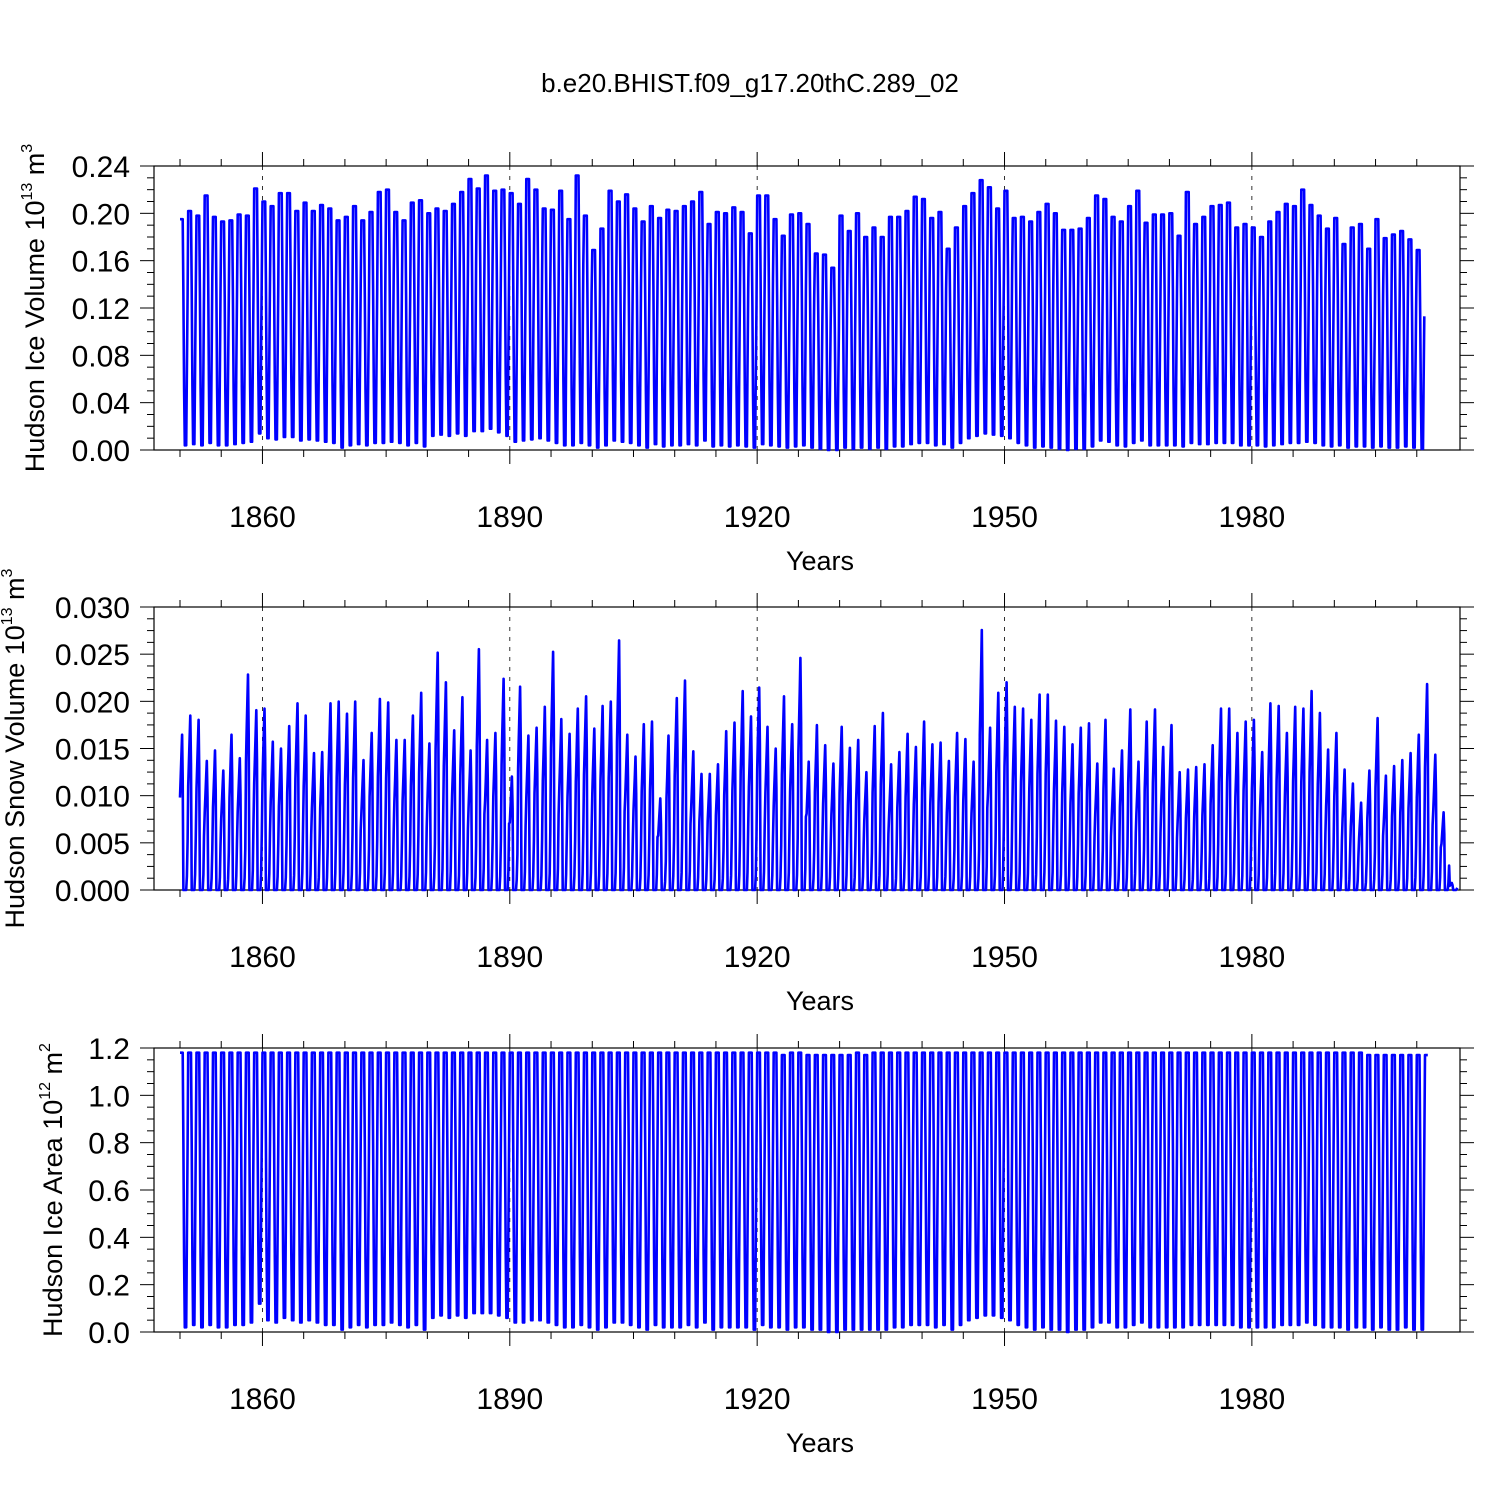 Image resolution: width=1500 pixels, height=1500 pixels. I want to click on chart-title: b.e20.BHIST.f09_g17.20thC.289_02, so click(750, 83).